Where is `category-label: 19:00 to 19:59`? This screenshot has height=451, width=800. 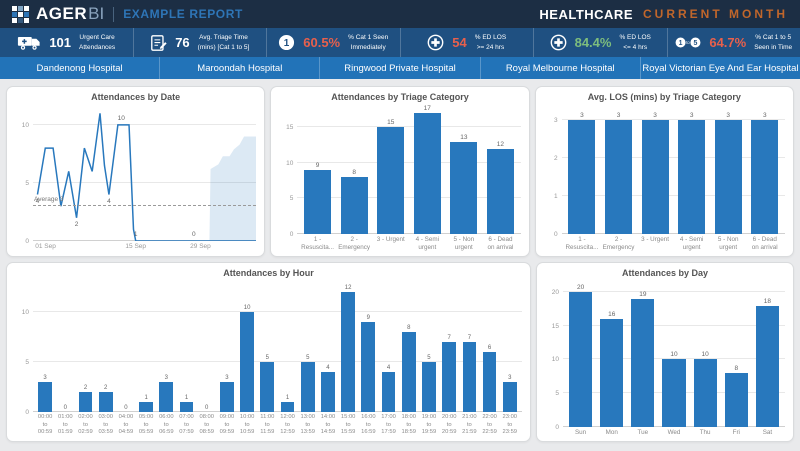
category-label: 19:00 to 19:59 is located at coordinates (429, 424).